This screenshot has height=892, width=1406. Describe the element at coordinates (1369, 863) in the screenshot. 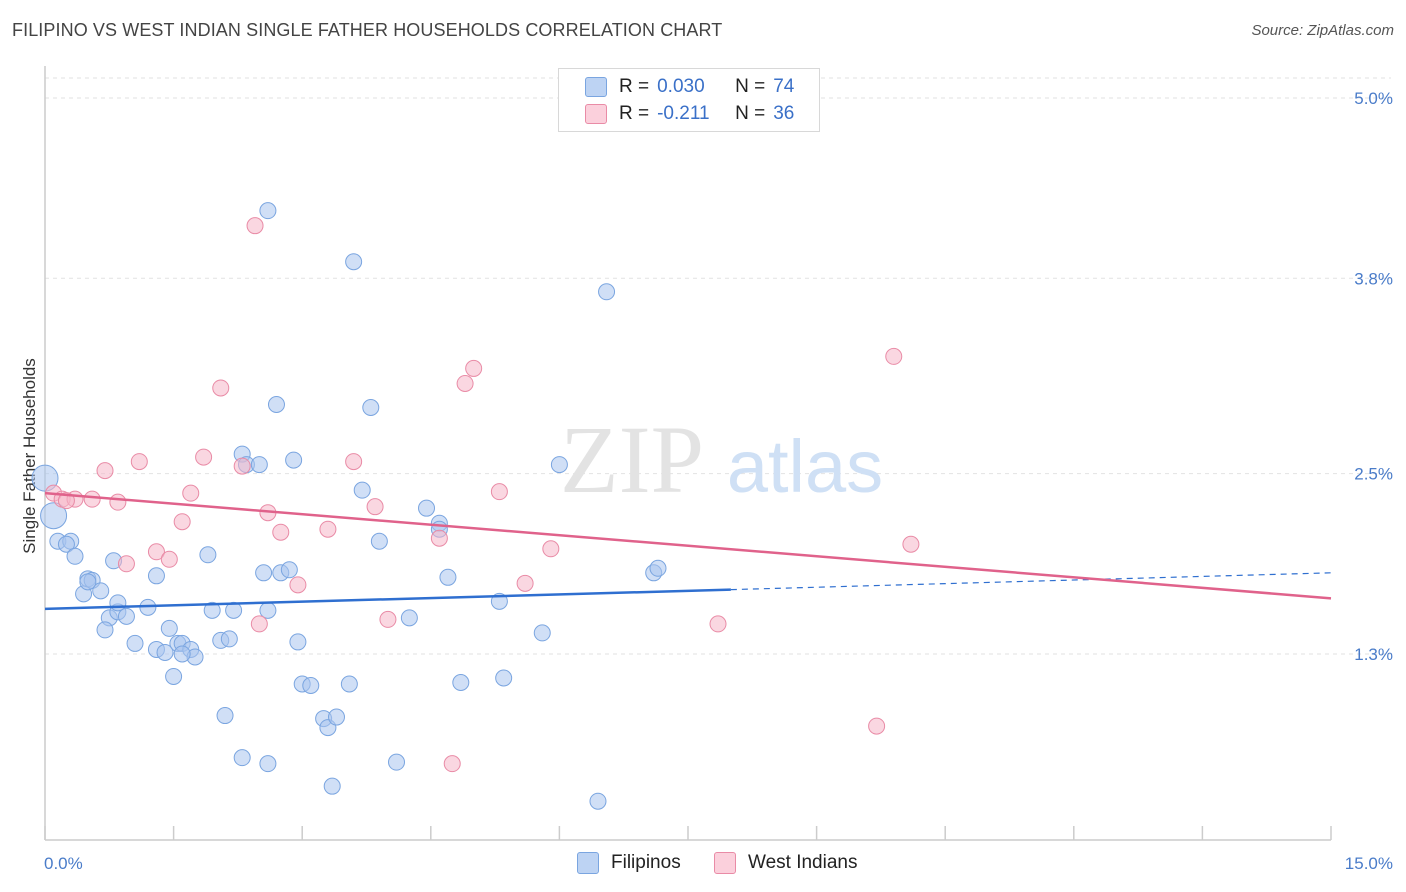

I see `x-tick-label-max: 15.0%` at that location.